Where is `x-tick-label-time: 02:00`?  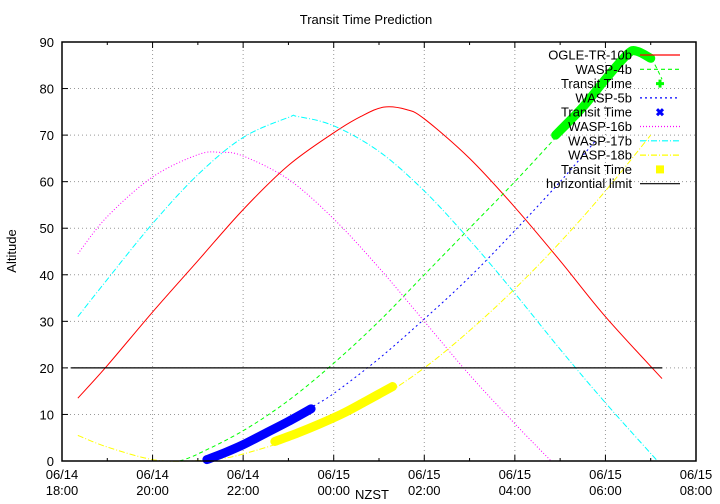
x-tick-label-time: 02:00 is located at coordinates (424, 490).